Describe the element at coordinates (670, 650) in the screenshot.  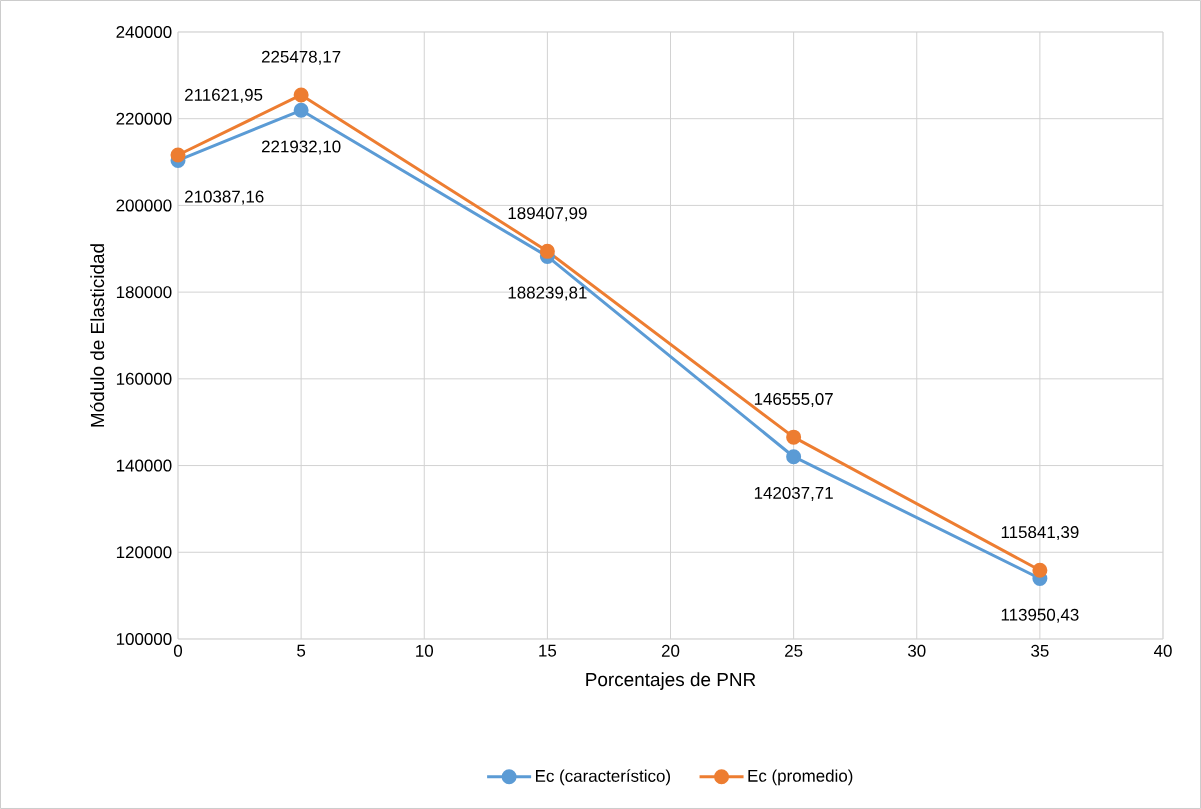
I see `x-tick-label: 20` at that location.